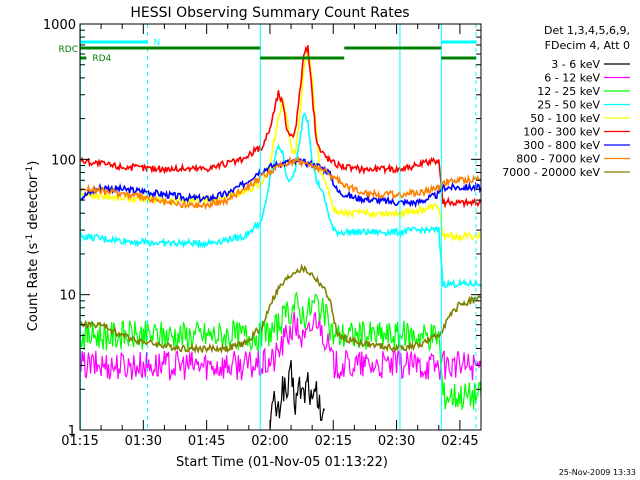 This screenshot has width=640, height=480. I want to click on series-line-800-7000-kev, so click(280, 183).